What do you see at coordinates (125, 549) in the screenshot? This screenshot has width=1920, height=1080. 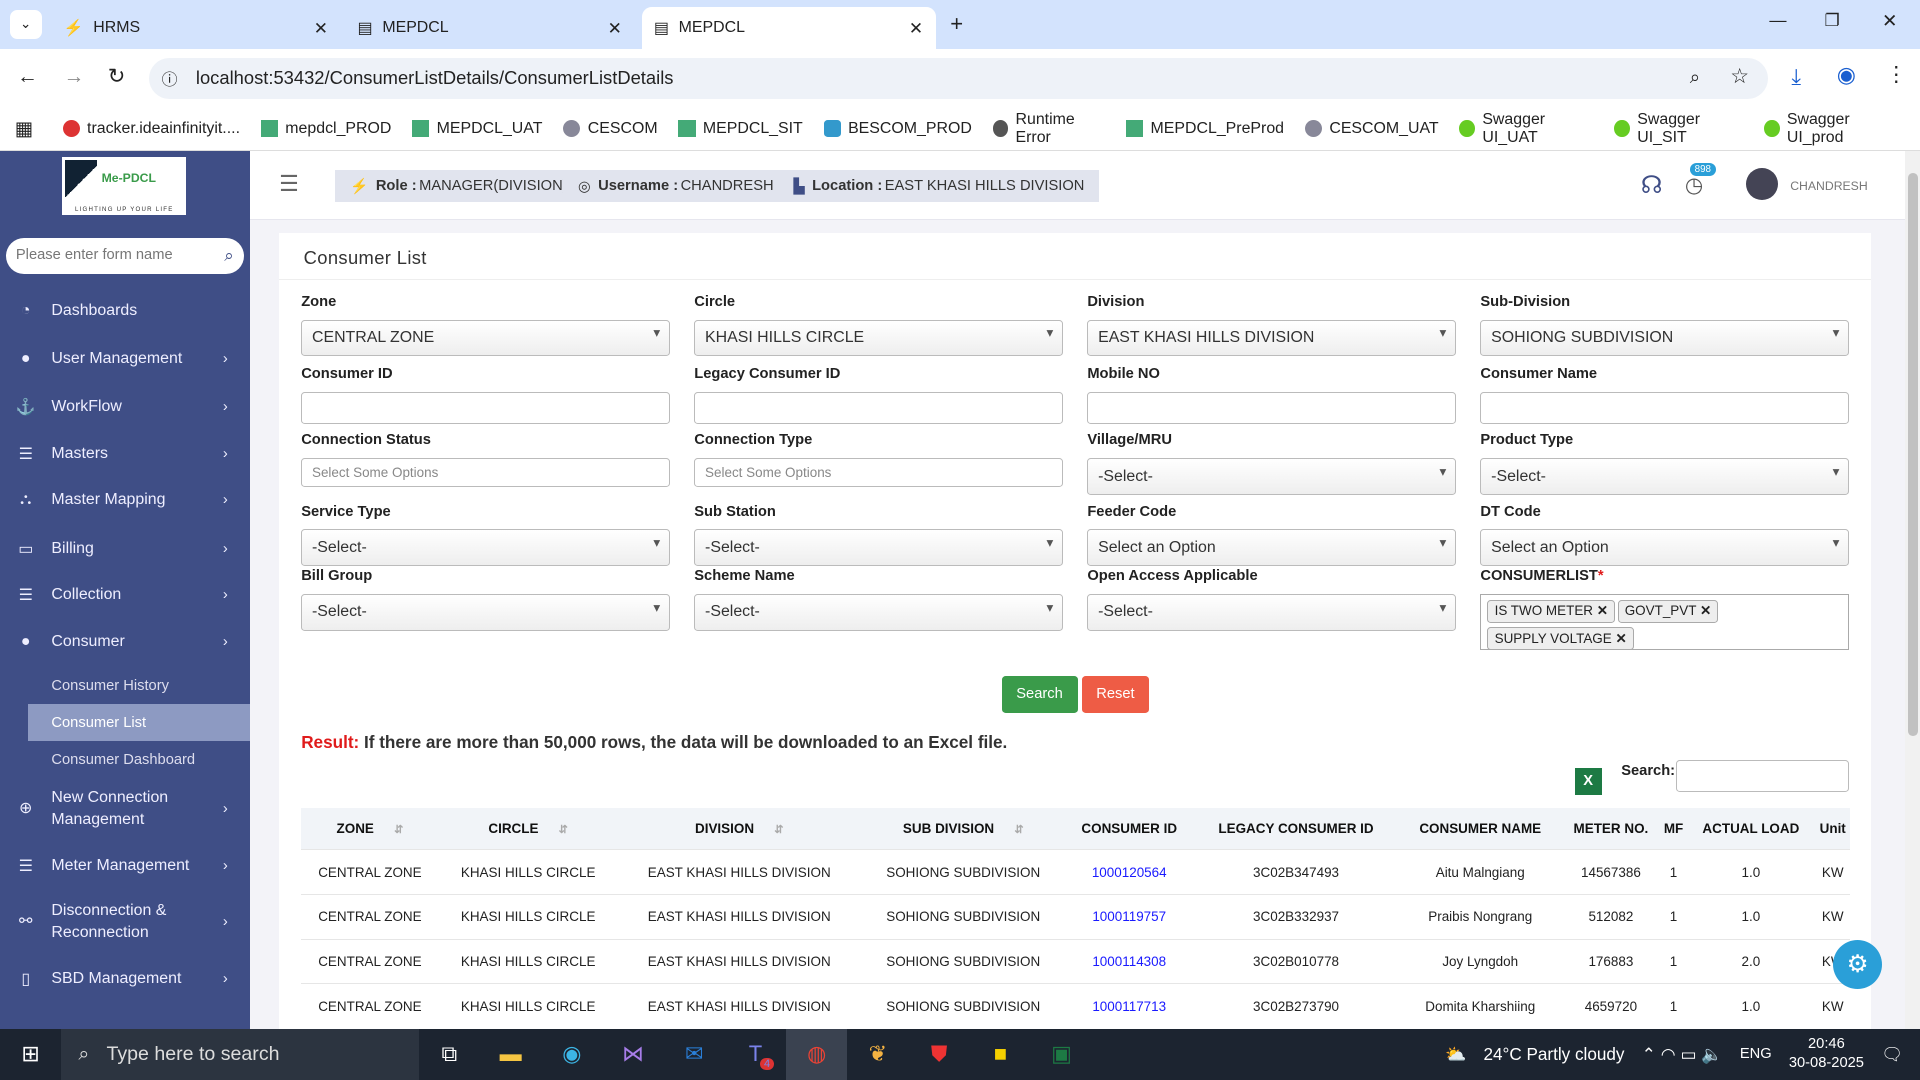 I see `sidebar-item-billing: ▭ Billing ›` at bounding box center [125, 549].